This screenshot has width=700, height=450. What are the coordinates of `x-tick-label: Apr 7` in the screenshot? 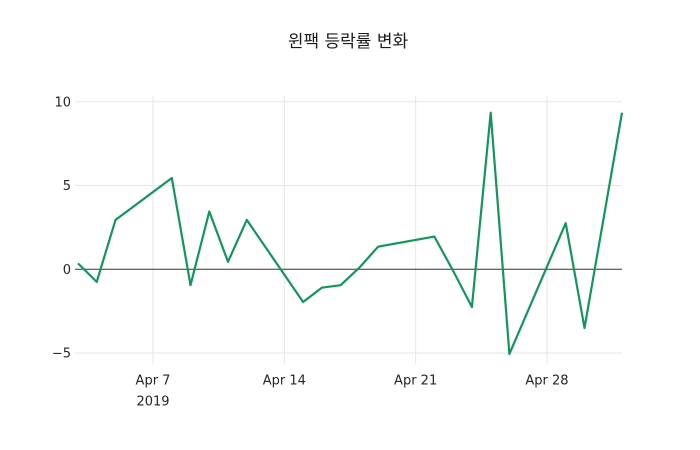 It's located at (153, 381).